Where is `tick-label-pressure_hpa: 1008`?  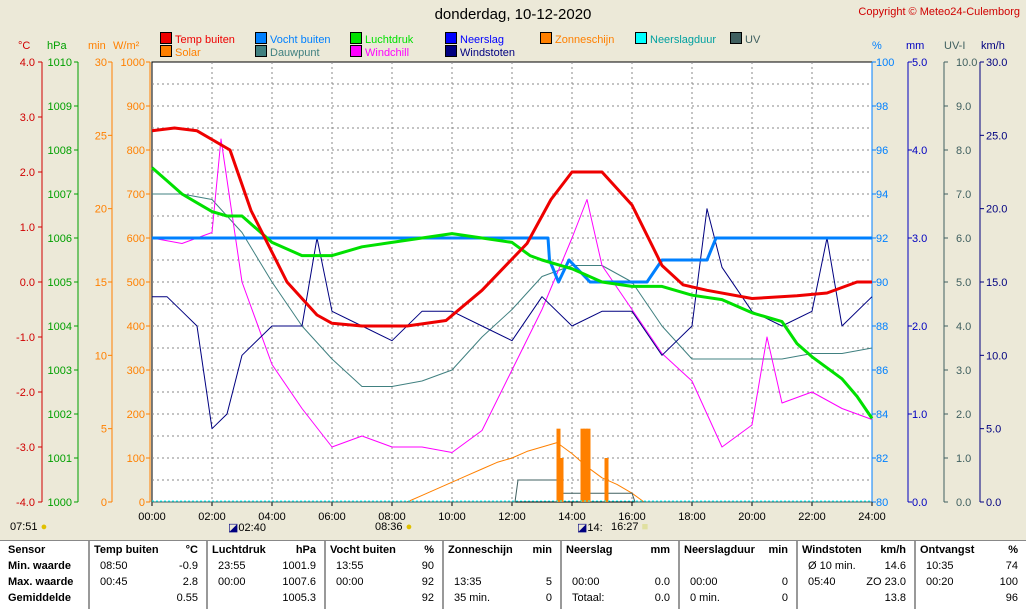 tick-label-pressure_hpa: 1008 is located at coordinates (60, 151).